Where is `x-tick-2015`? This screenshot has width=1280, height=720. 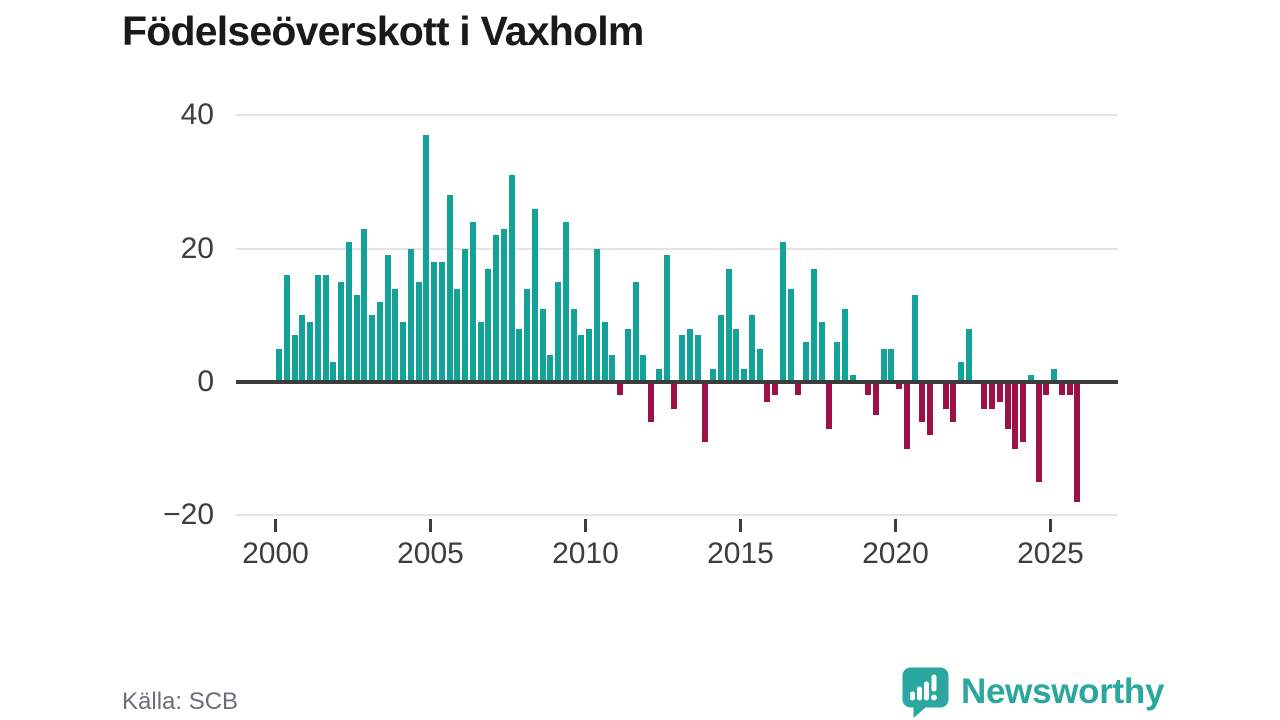
x-tick-2015 is located at coordinates (740, 525).